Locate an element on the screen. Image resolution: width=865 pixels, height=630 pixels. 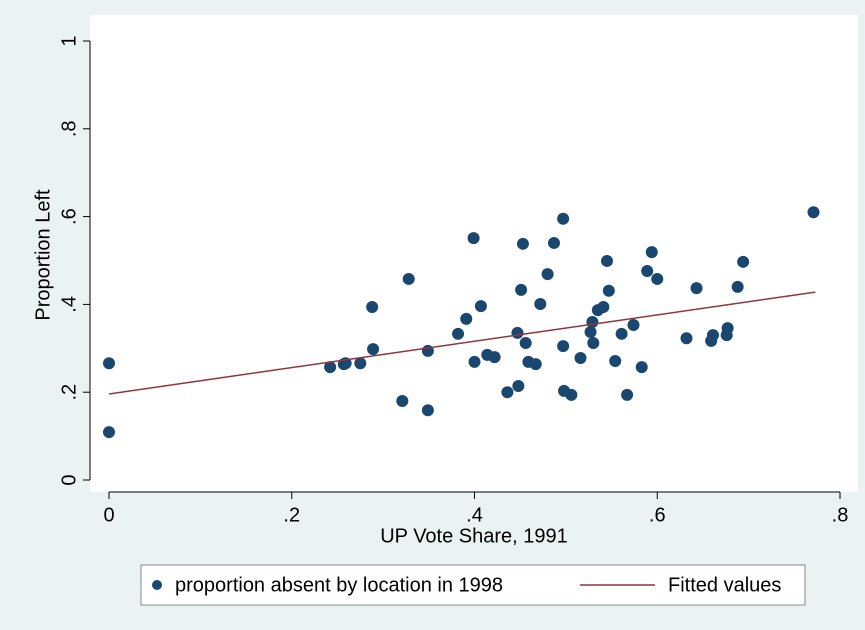
legend-marker is located at coordinates (157, 585).